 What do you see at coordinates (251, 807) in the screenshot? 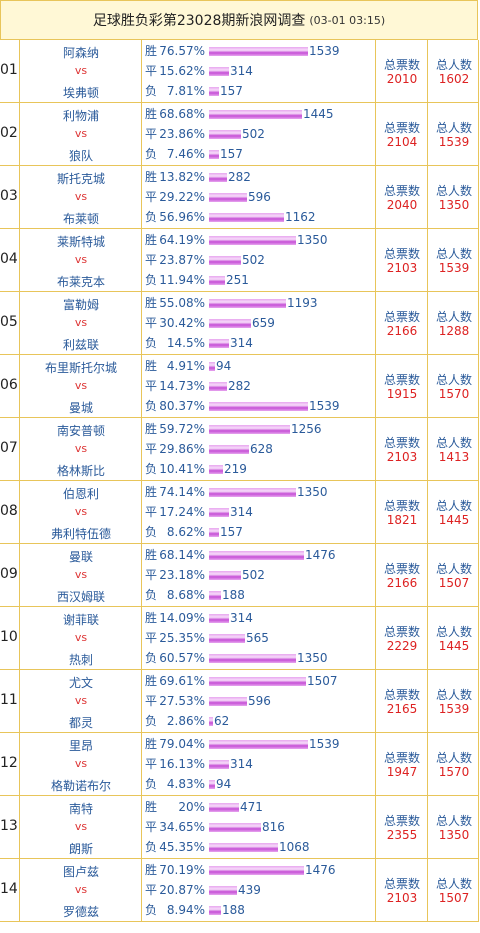
I see `win-count: 471` at bounding box center [251, 807].